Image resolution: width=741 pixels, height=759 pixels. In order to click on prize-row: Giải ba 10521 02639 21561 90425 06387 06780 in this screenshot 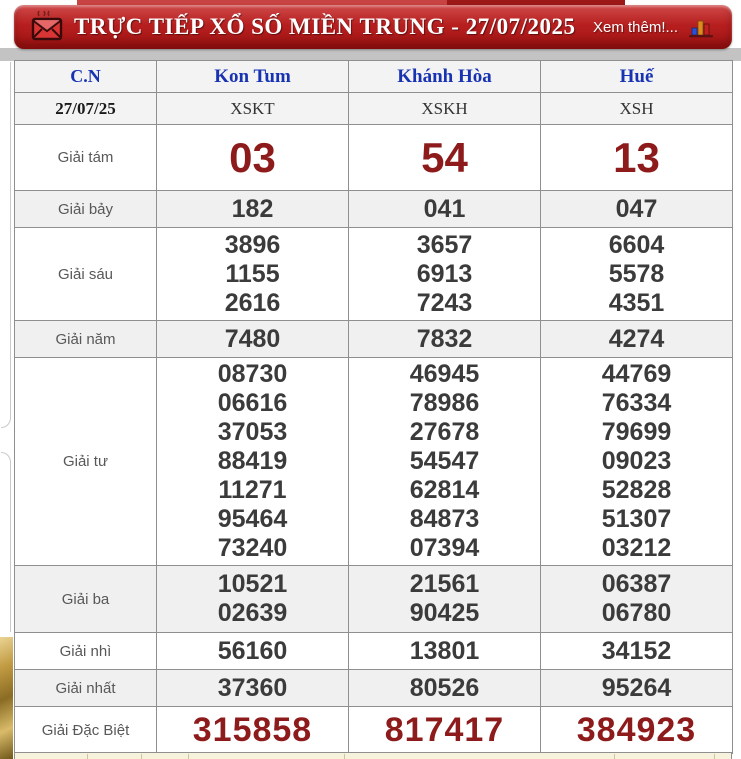, I will do `click(373, 599)`.